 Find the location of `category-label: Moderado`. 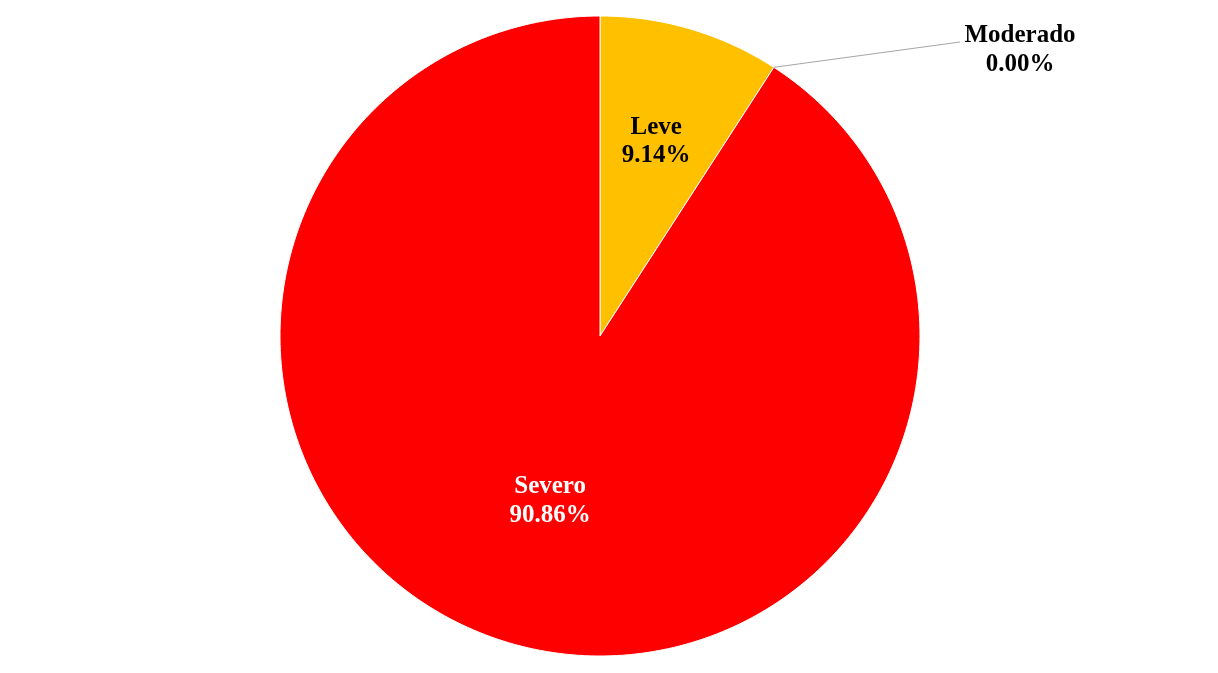

category-label: Moderado is located at coordinates (1020, 33).